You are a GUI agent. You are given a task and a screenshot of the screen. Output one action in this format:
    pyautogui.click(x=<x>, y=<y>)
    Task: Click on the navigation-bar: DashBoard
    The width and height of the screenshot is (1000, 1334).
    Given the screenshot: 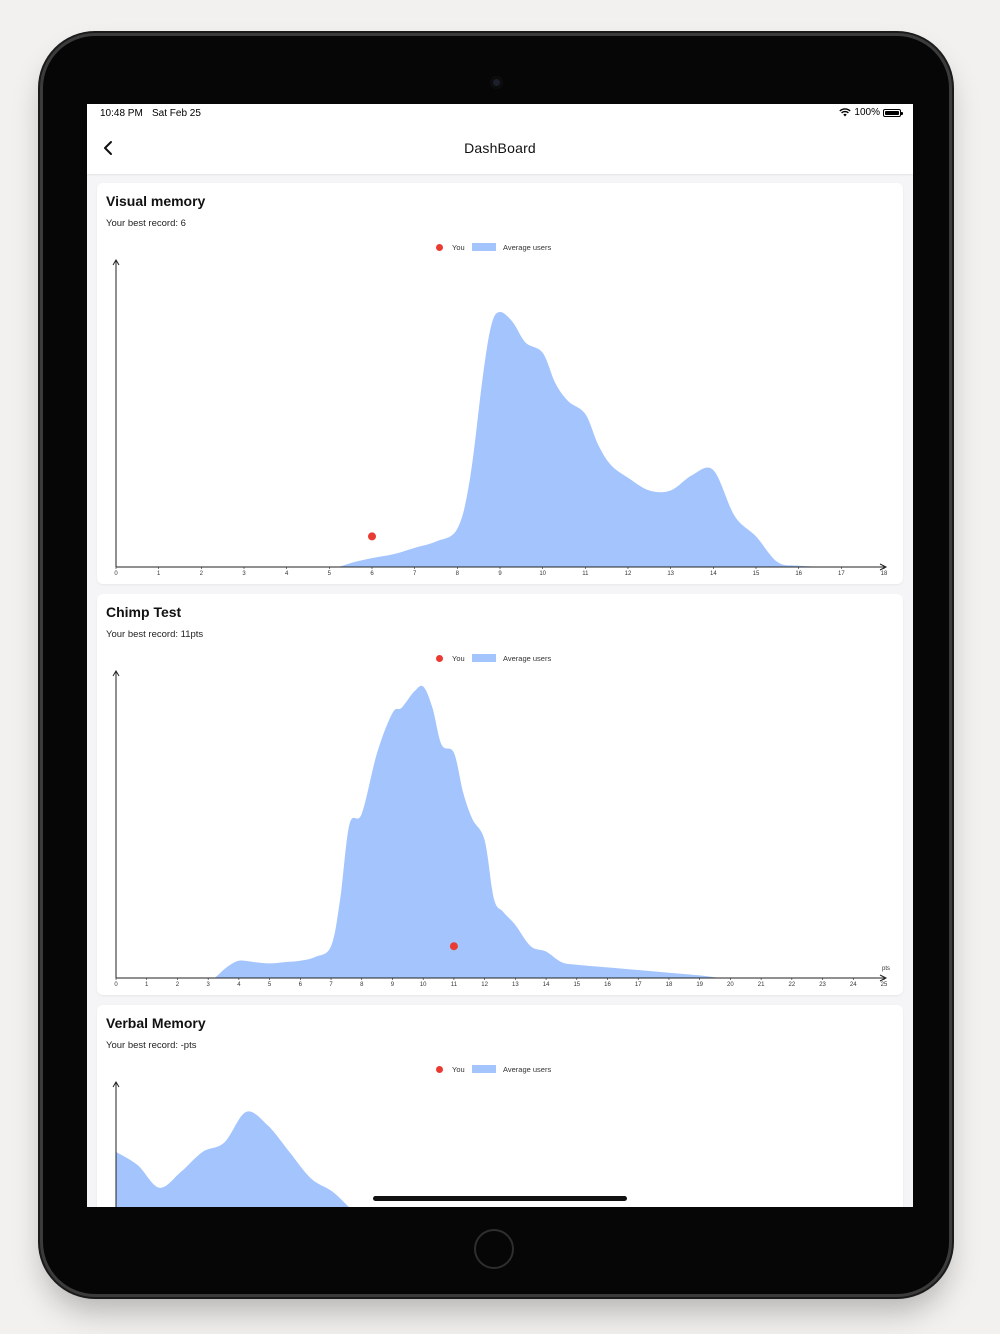 What is the action you would take?
    pyautogui.click(x=500, y=149)
    